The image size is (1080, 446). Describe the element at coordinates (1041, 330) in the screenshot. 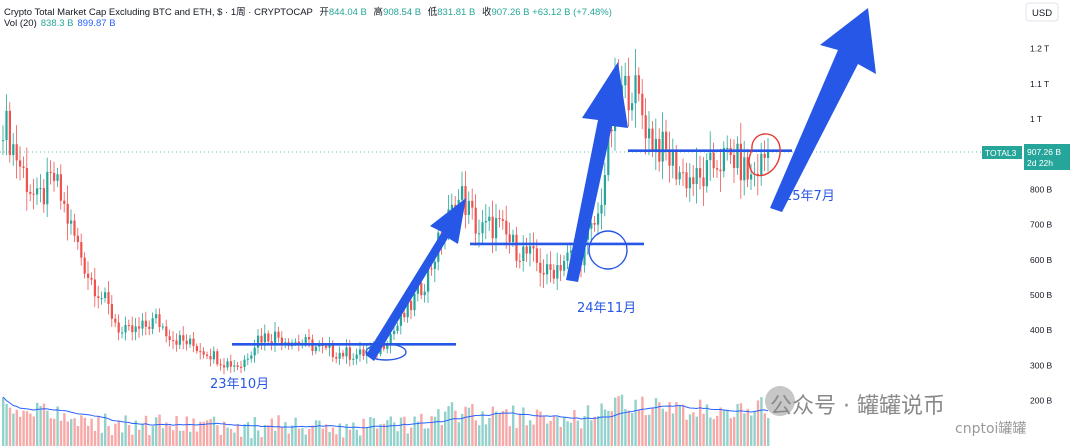

I see `price-axis-tick: 400 B` at that location.